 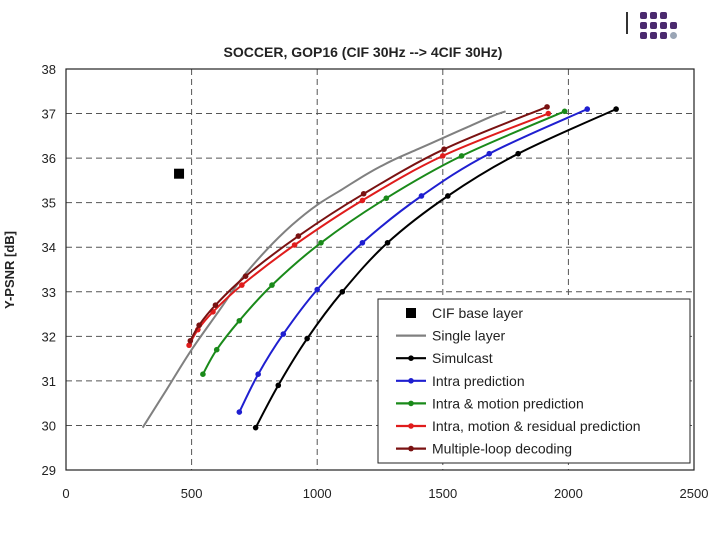 What do you see at coordinates (442, 493) in the screenshot?
I see `x-tick-label: 1500` at bounding box center [442, 493].